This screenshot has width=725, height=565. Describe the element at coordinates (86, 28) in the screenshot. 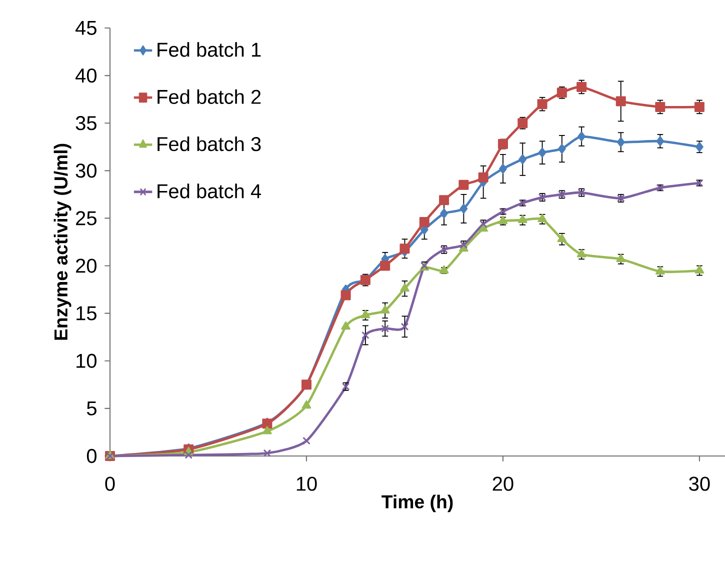

I see `y-tick-label: 45` at that location.